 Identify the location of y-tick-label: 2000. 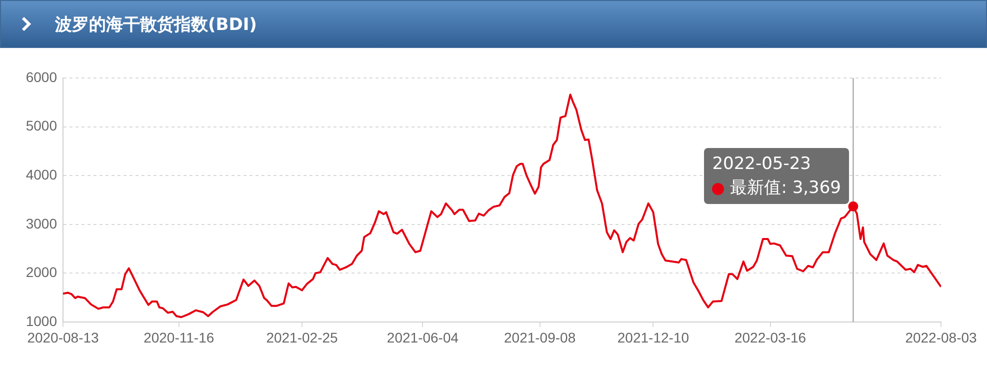
(42, 272).